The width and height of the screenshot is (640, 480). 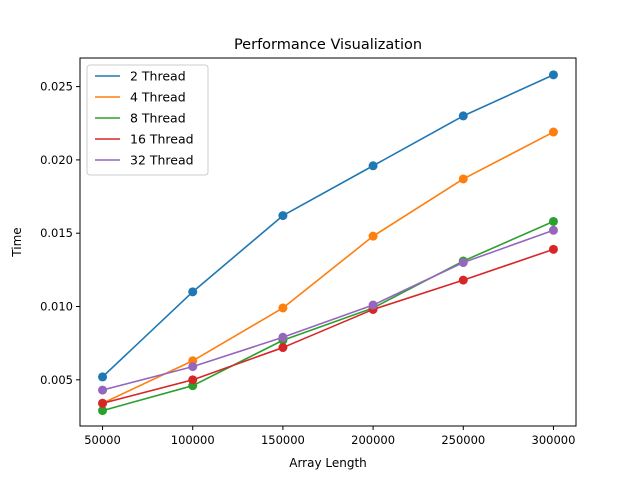 I want to click on legend-label: 32 Thread, so click(x=162, y=160).